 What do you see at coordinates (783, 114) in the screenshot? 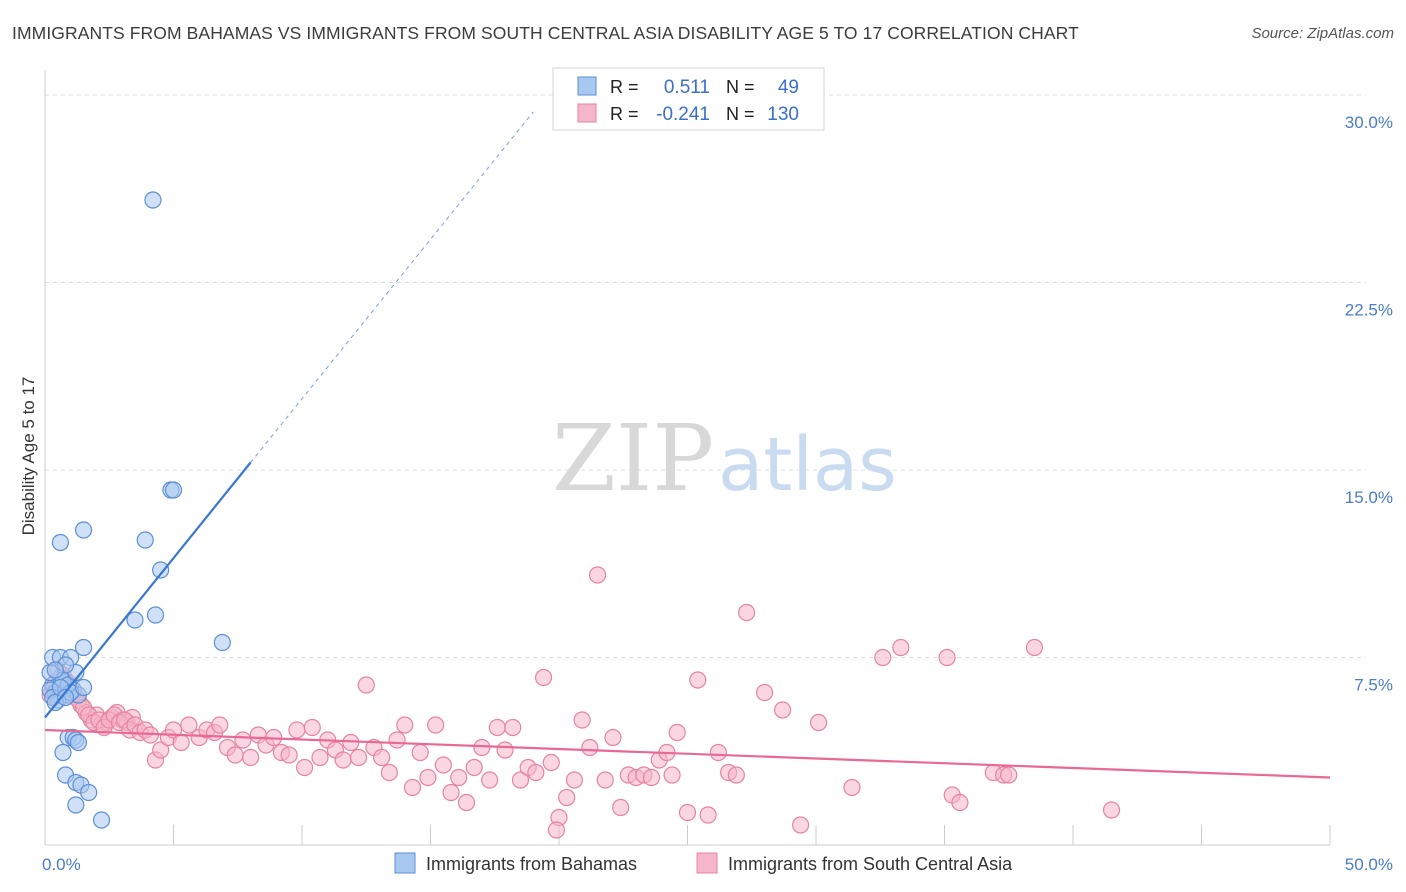
I see `stats-n-value-pink: 130` at bounding box center [783, 114].